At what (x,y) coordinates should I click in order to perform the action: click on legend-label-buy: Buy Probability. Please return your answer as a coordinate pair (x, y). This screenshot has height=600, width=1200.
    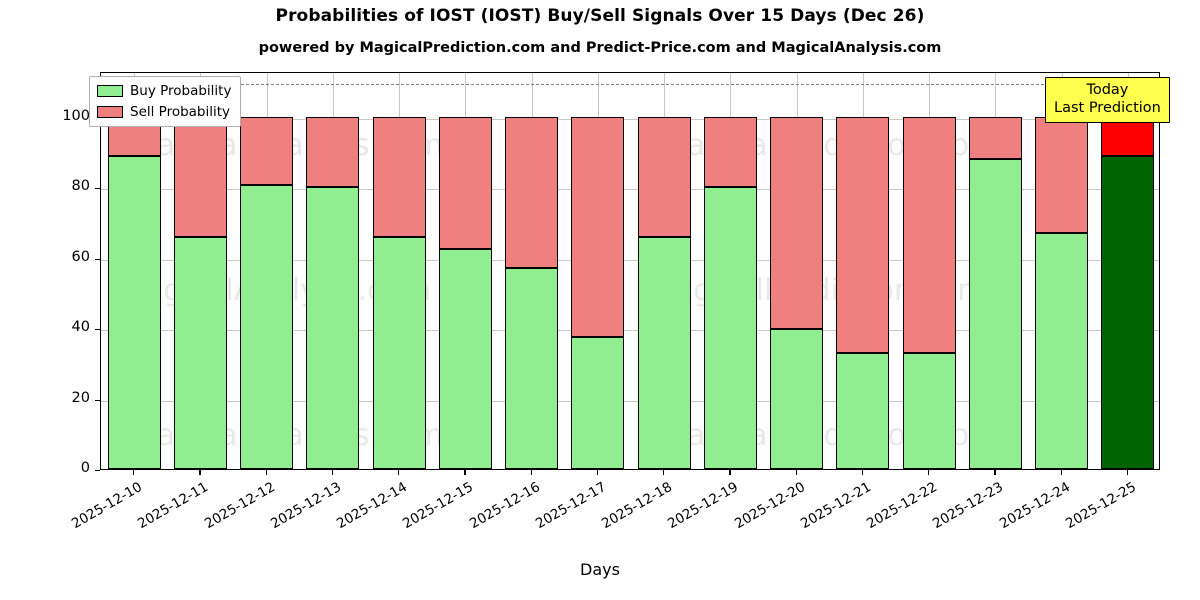
    Looking at the image, I should click on (181, 91).